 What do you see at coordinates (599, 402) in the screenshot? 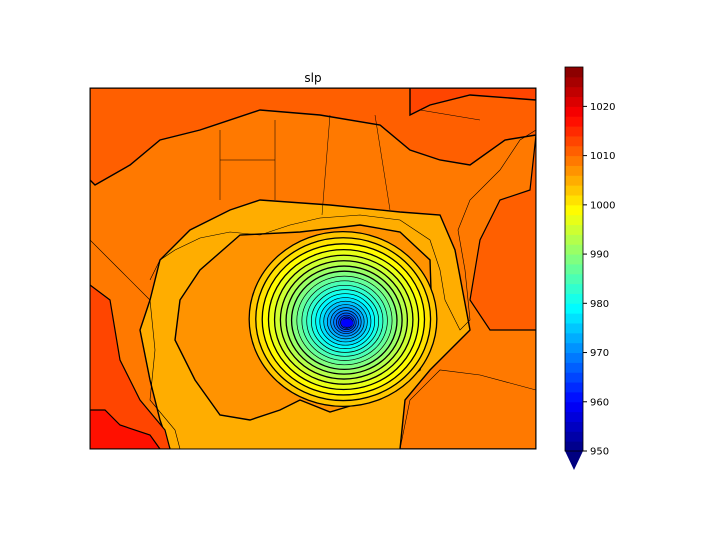
I see `colorbar-tick-label: 960` at bounding box center [599, 402].